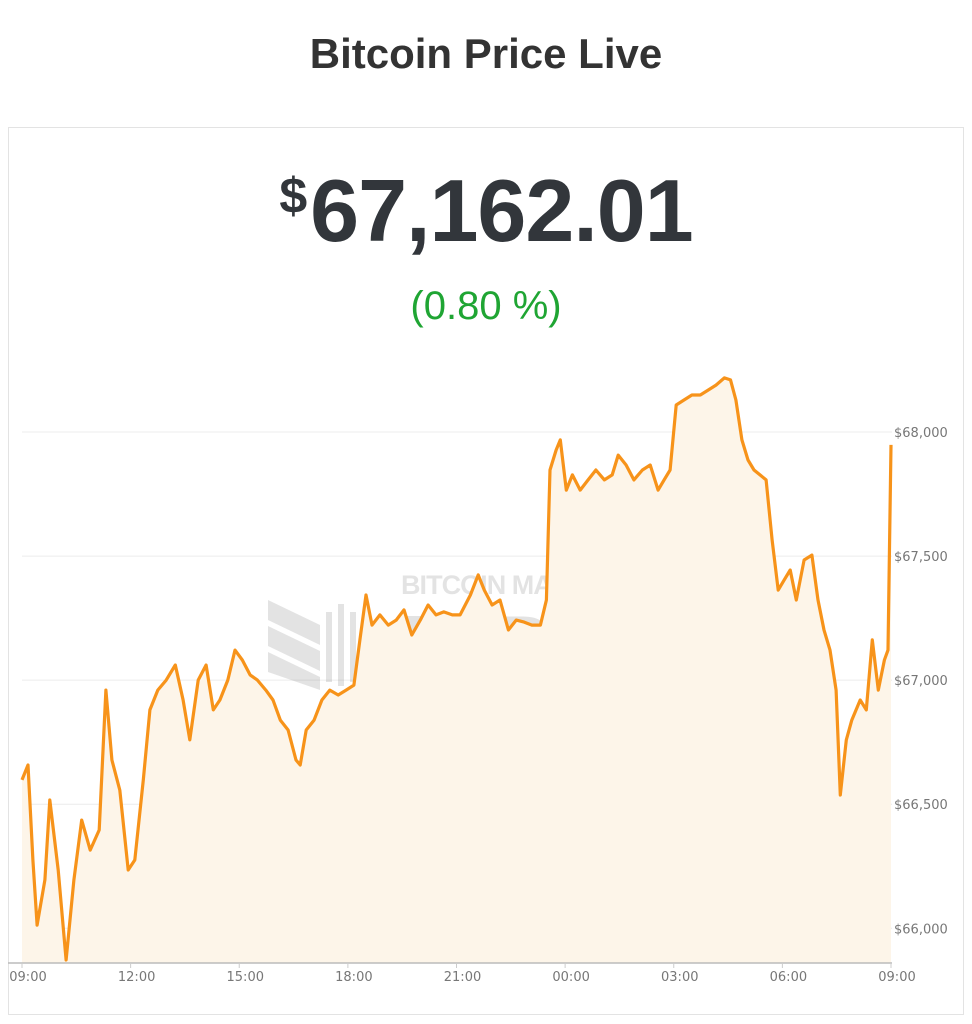 This screenshot has height=1024, width=972. I want to click on y-tick-label: $67,000, so click(921, 681).